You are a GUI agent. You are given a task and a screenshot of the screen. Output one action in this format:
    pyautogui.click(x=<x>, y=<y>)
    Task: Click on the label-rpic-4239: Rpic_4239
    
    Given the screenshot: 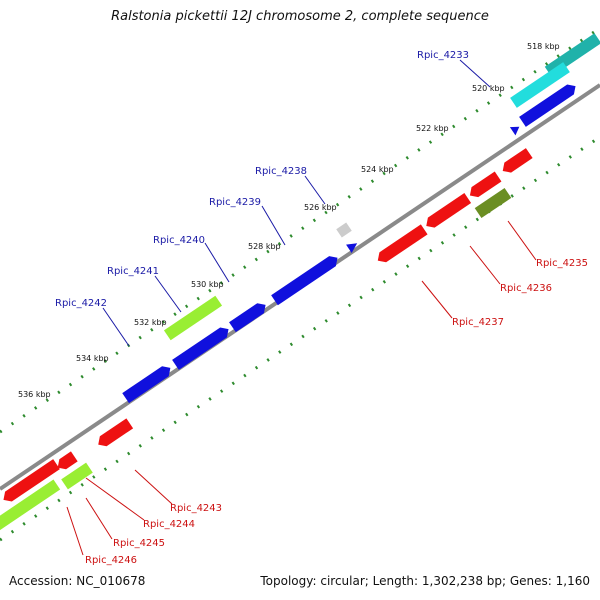 What is the action you would take?
    pyautogui.click(x=235, y=202)
    